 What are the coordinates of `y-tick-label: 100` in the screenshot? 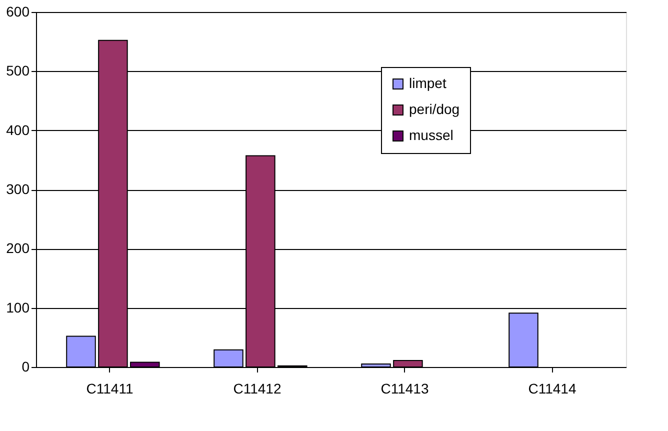 It's located at (18, 307).